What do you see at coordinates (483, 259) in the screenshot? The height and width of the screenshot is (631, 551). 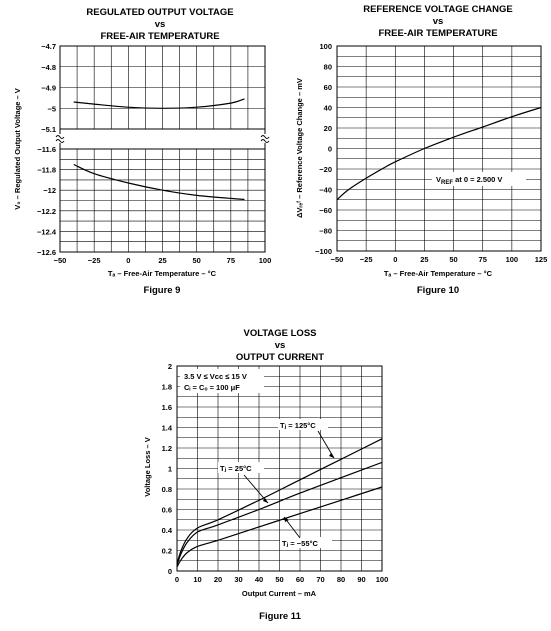 I see `fig10-x-tick-label: 75` at bounding box center [483, 259].